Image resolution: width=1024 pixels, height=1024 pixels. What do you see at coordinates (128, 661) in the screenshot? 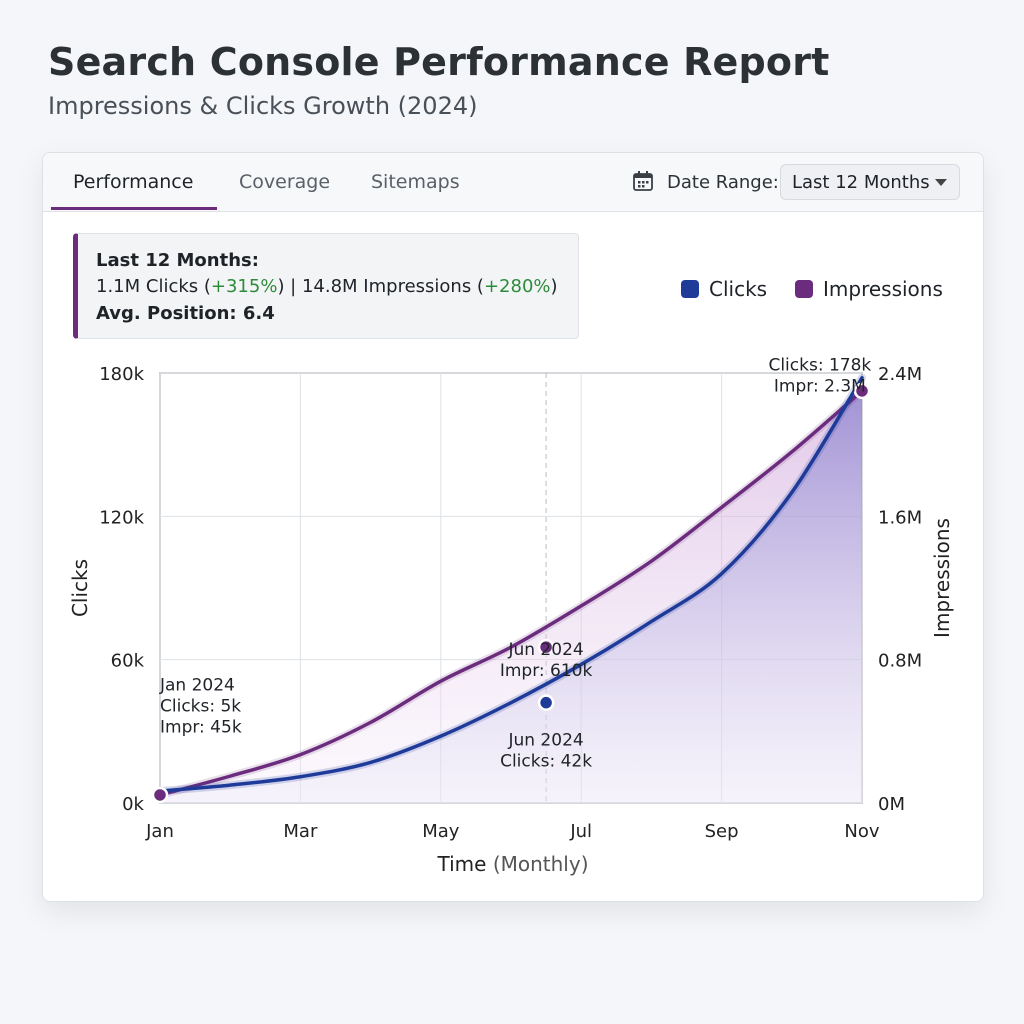
I see `y-left-tick-label: 60k` at bounding box center [128, 661].